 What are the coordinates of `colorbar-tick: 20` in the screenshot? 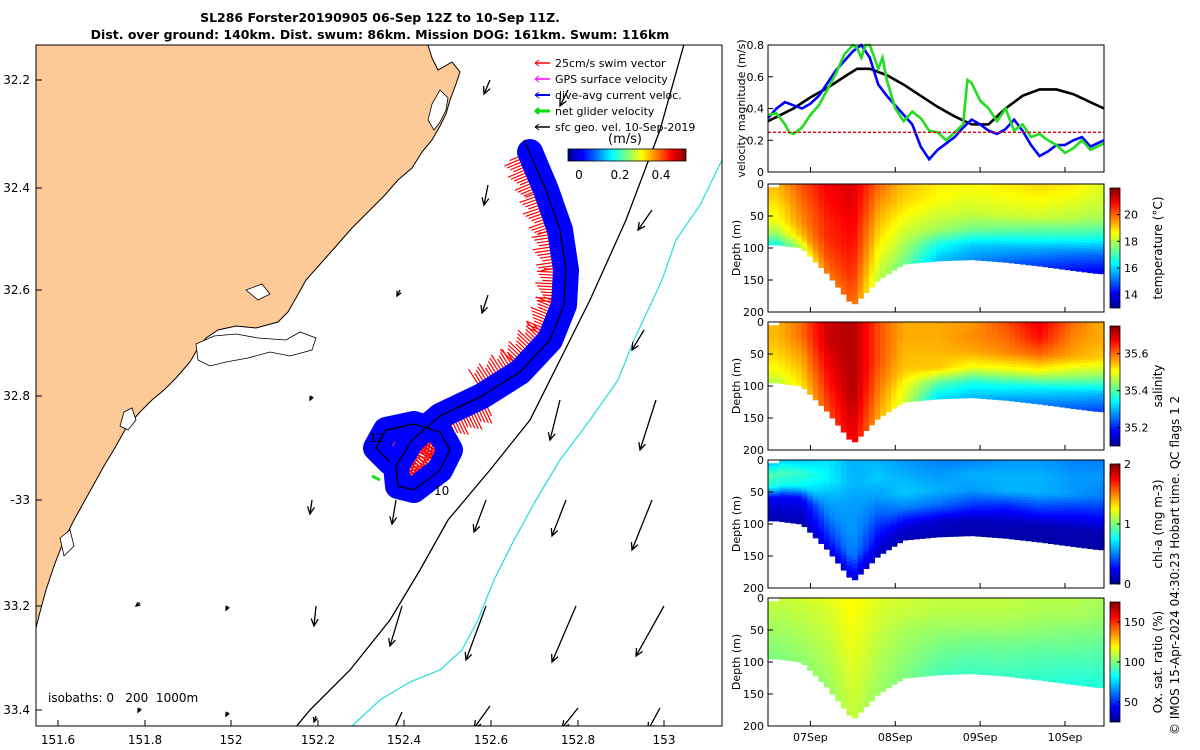 It's located at (1131, 215).